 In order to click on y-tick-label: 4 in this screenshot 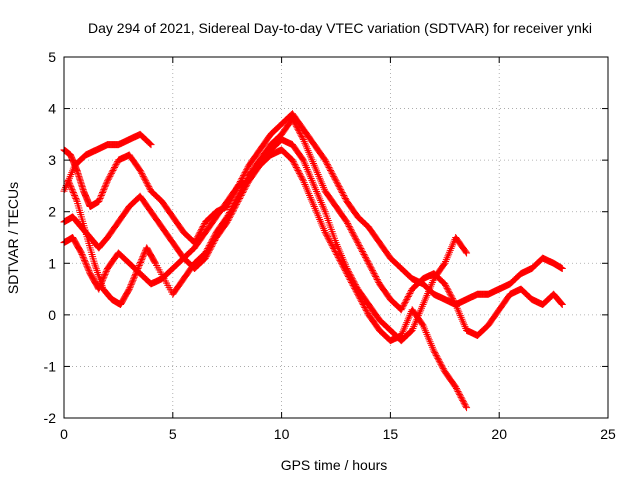, I will do `click(52, 109)`.